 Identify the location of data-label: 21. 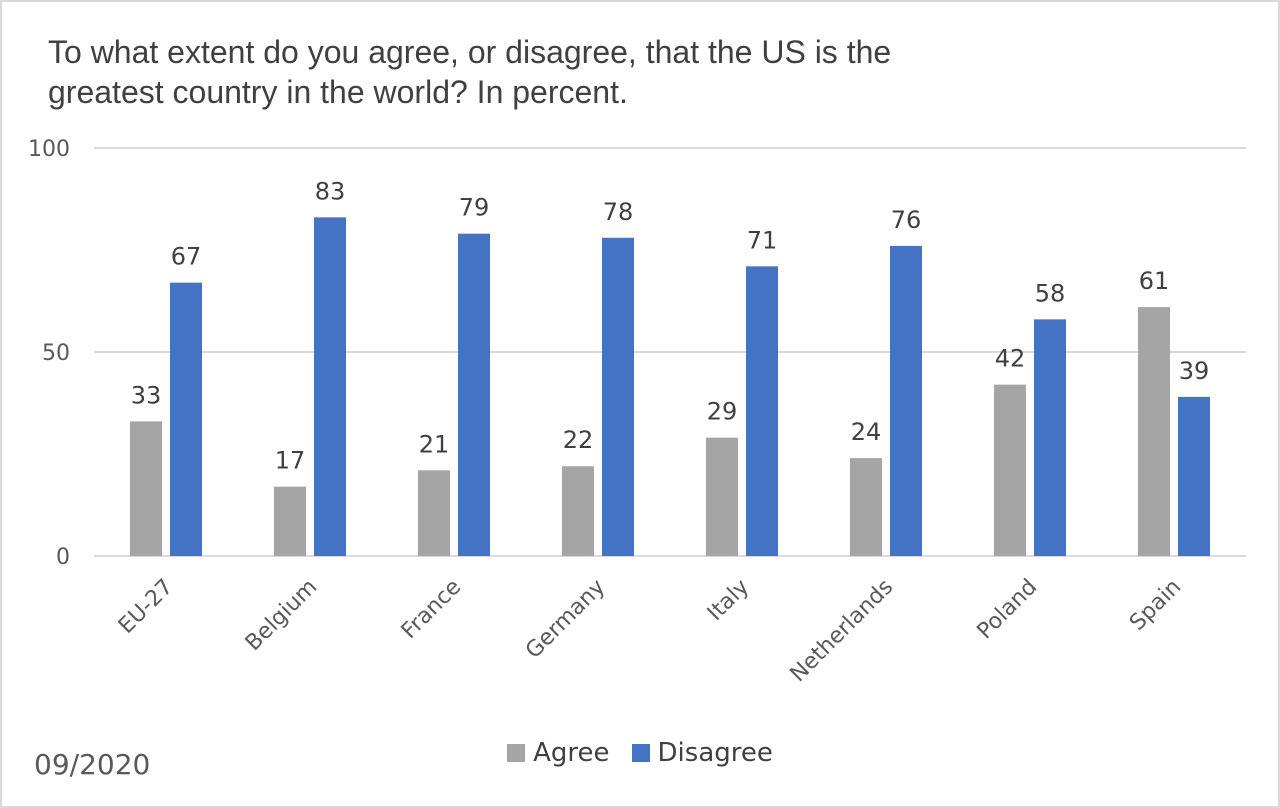
(434, 444).